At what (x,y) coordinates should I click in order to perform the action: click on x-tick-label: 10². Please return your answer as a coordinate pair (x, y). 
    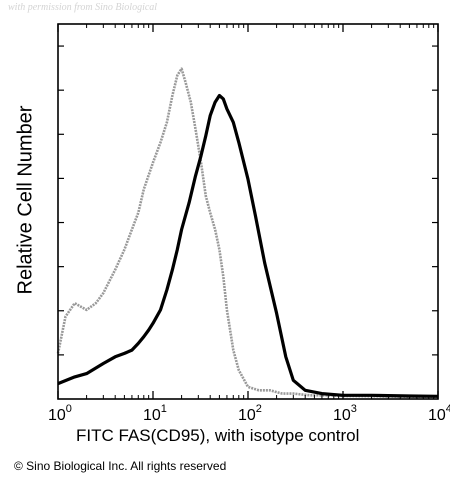
    Looking at the image, I should click on (250, 413).